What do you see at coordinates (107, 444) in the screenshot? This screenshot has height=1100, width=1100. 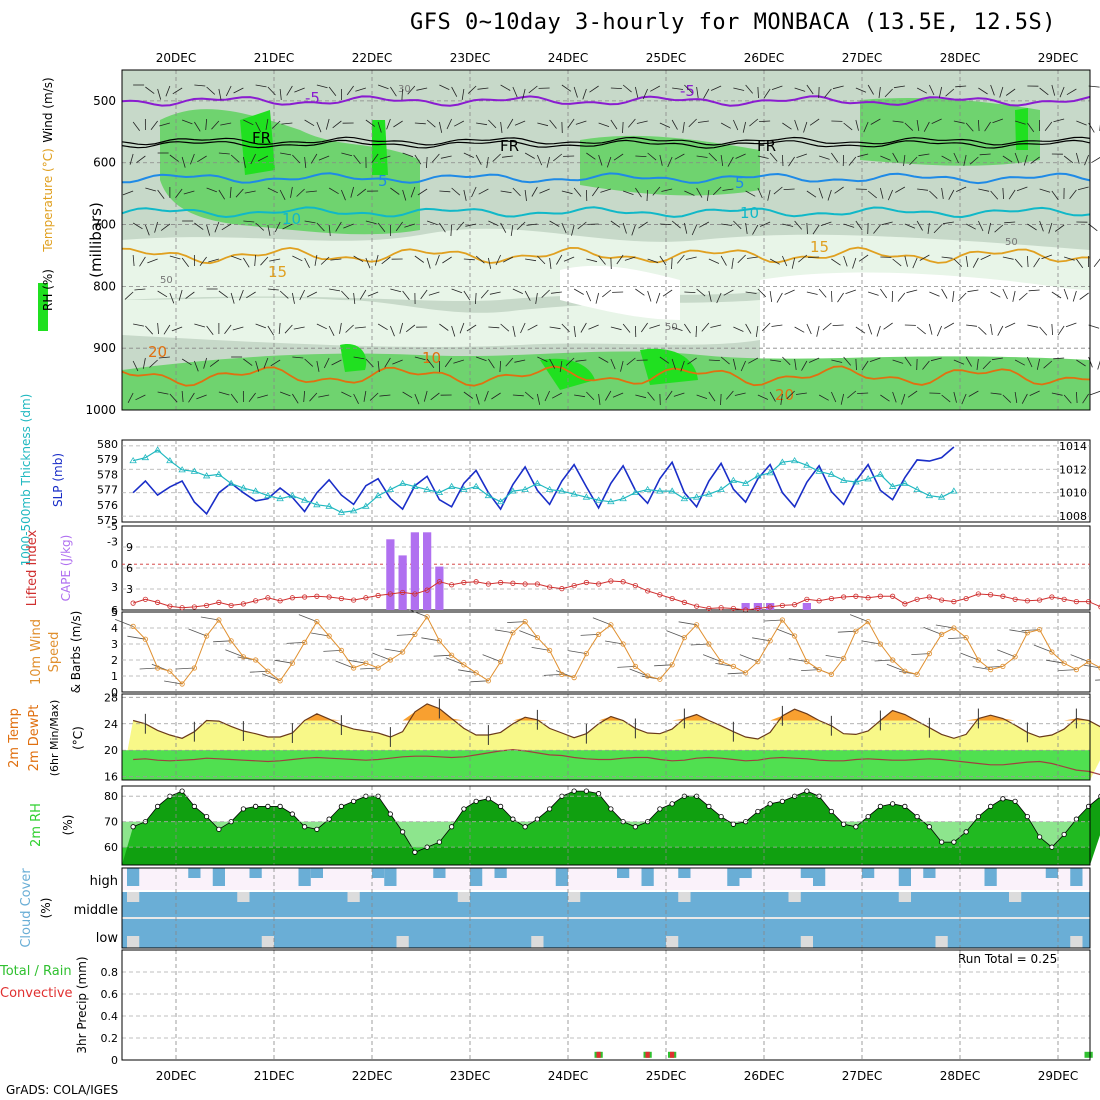 I see `thickness-tick-label: 580` at bounding box center [107, 444].